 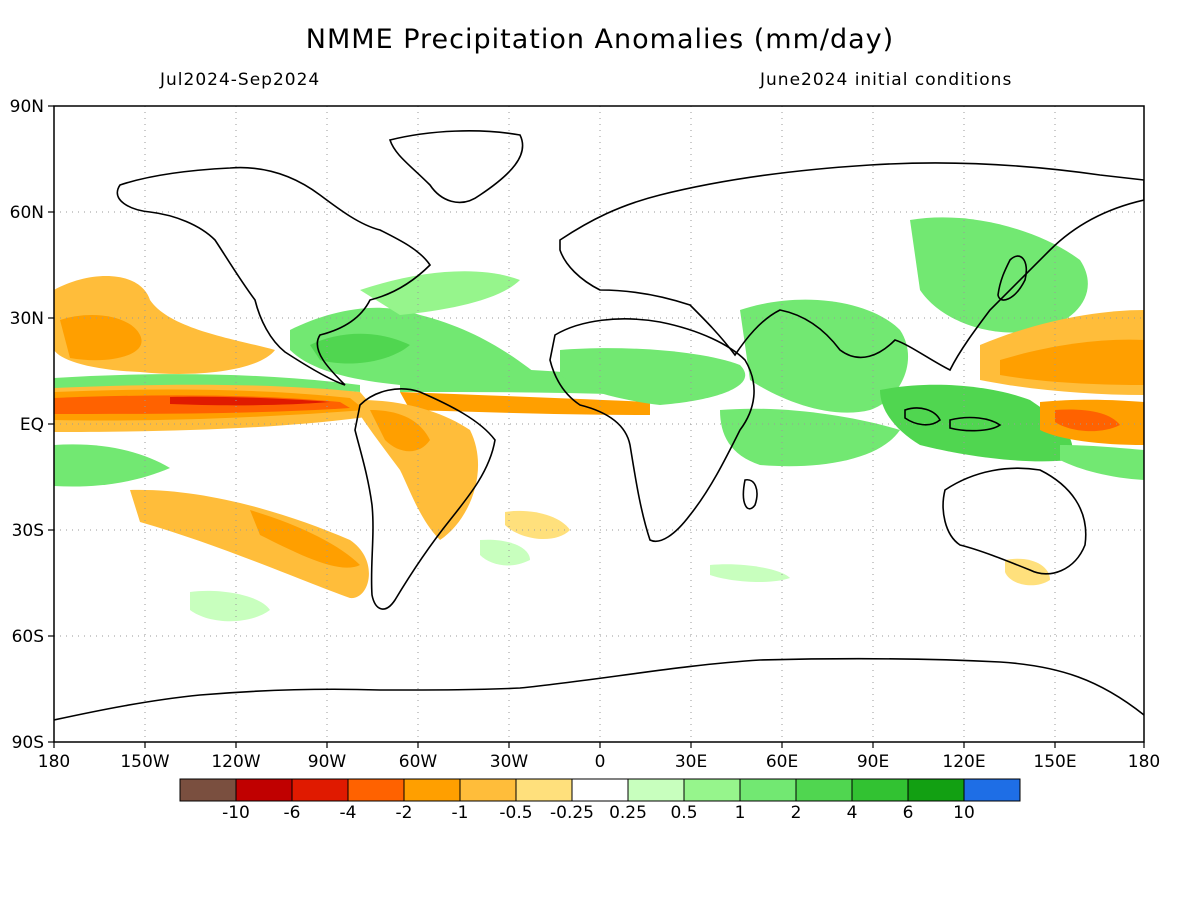 I want to click on lat-label: 60N, so click(x=27, y=213).